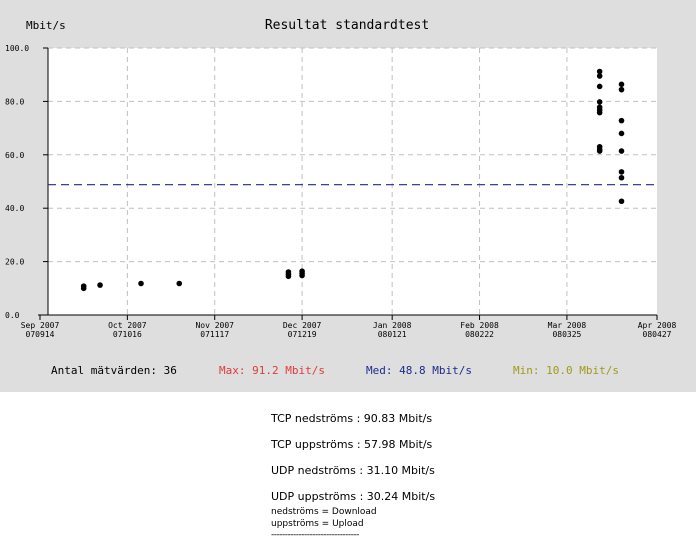  Describe the element at coordinates (657, 334) in the screenshot. I see `x-tick-label-code: 080427` at that location.